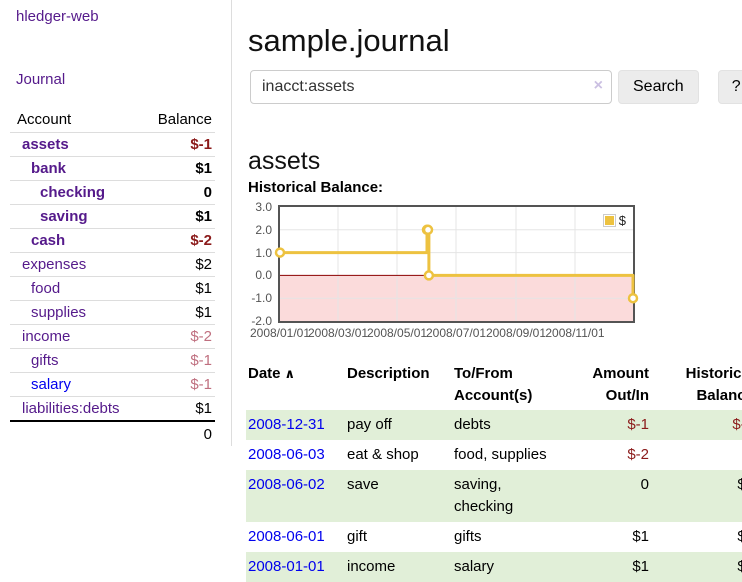 The height and width of the screenshot is (582, 742). I want to click on y-axis-tick: -2.0, so click(261, 321).